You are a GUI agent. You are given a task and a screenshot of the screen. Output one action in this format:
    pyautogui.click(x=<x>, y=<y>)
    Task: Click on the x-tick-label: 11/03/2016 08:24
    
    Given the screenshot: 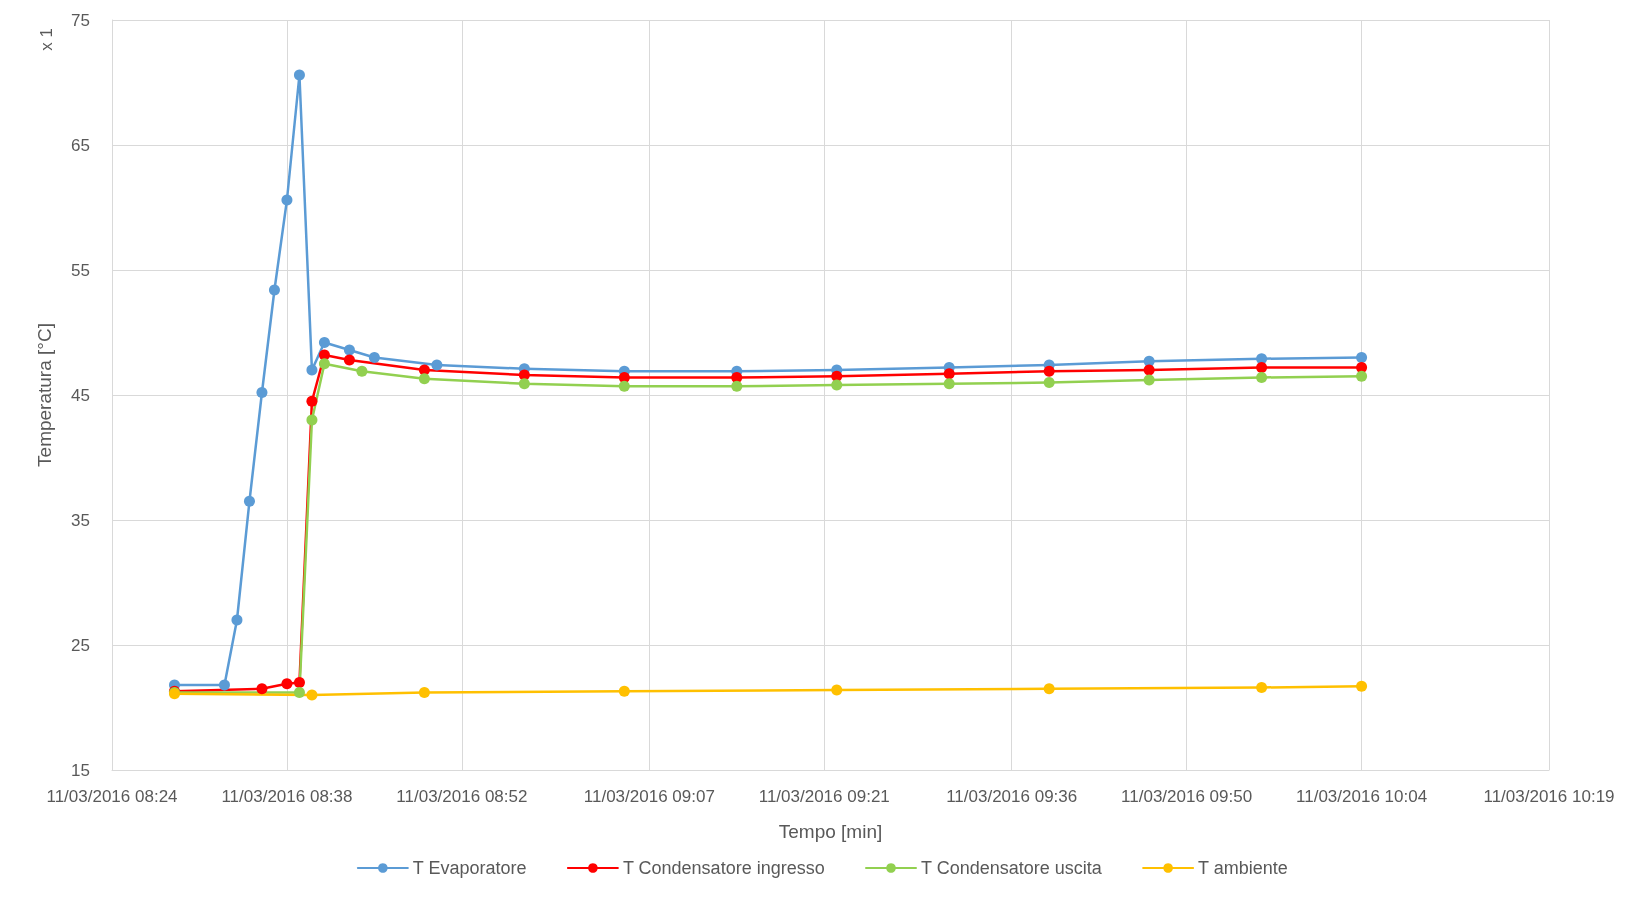 What is the action you would take?
    pyautogui.click(x=112, y=796)
    